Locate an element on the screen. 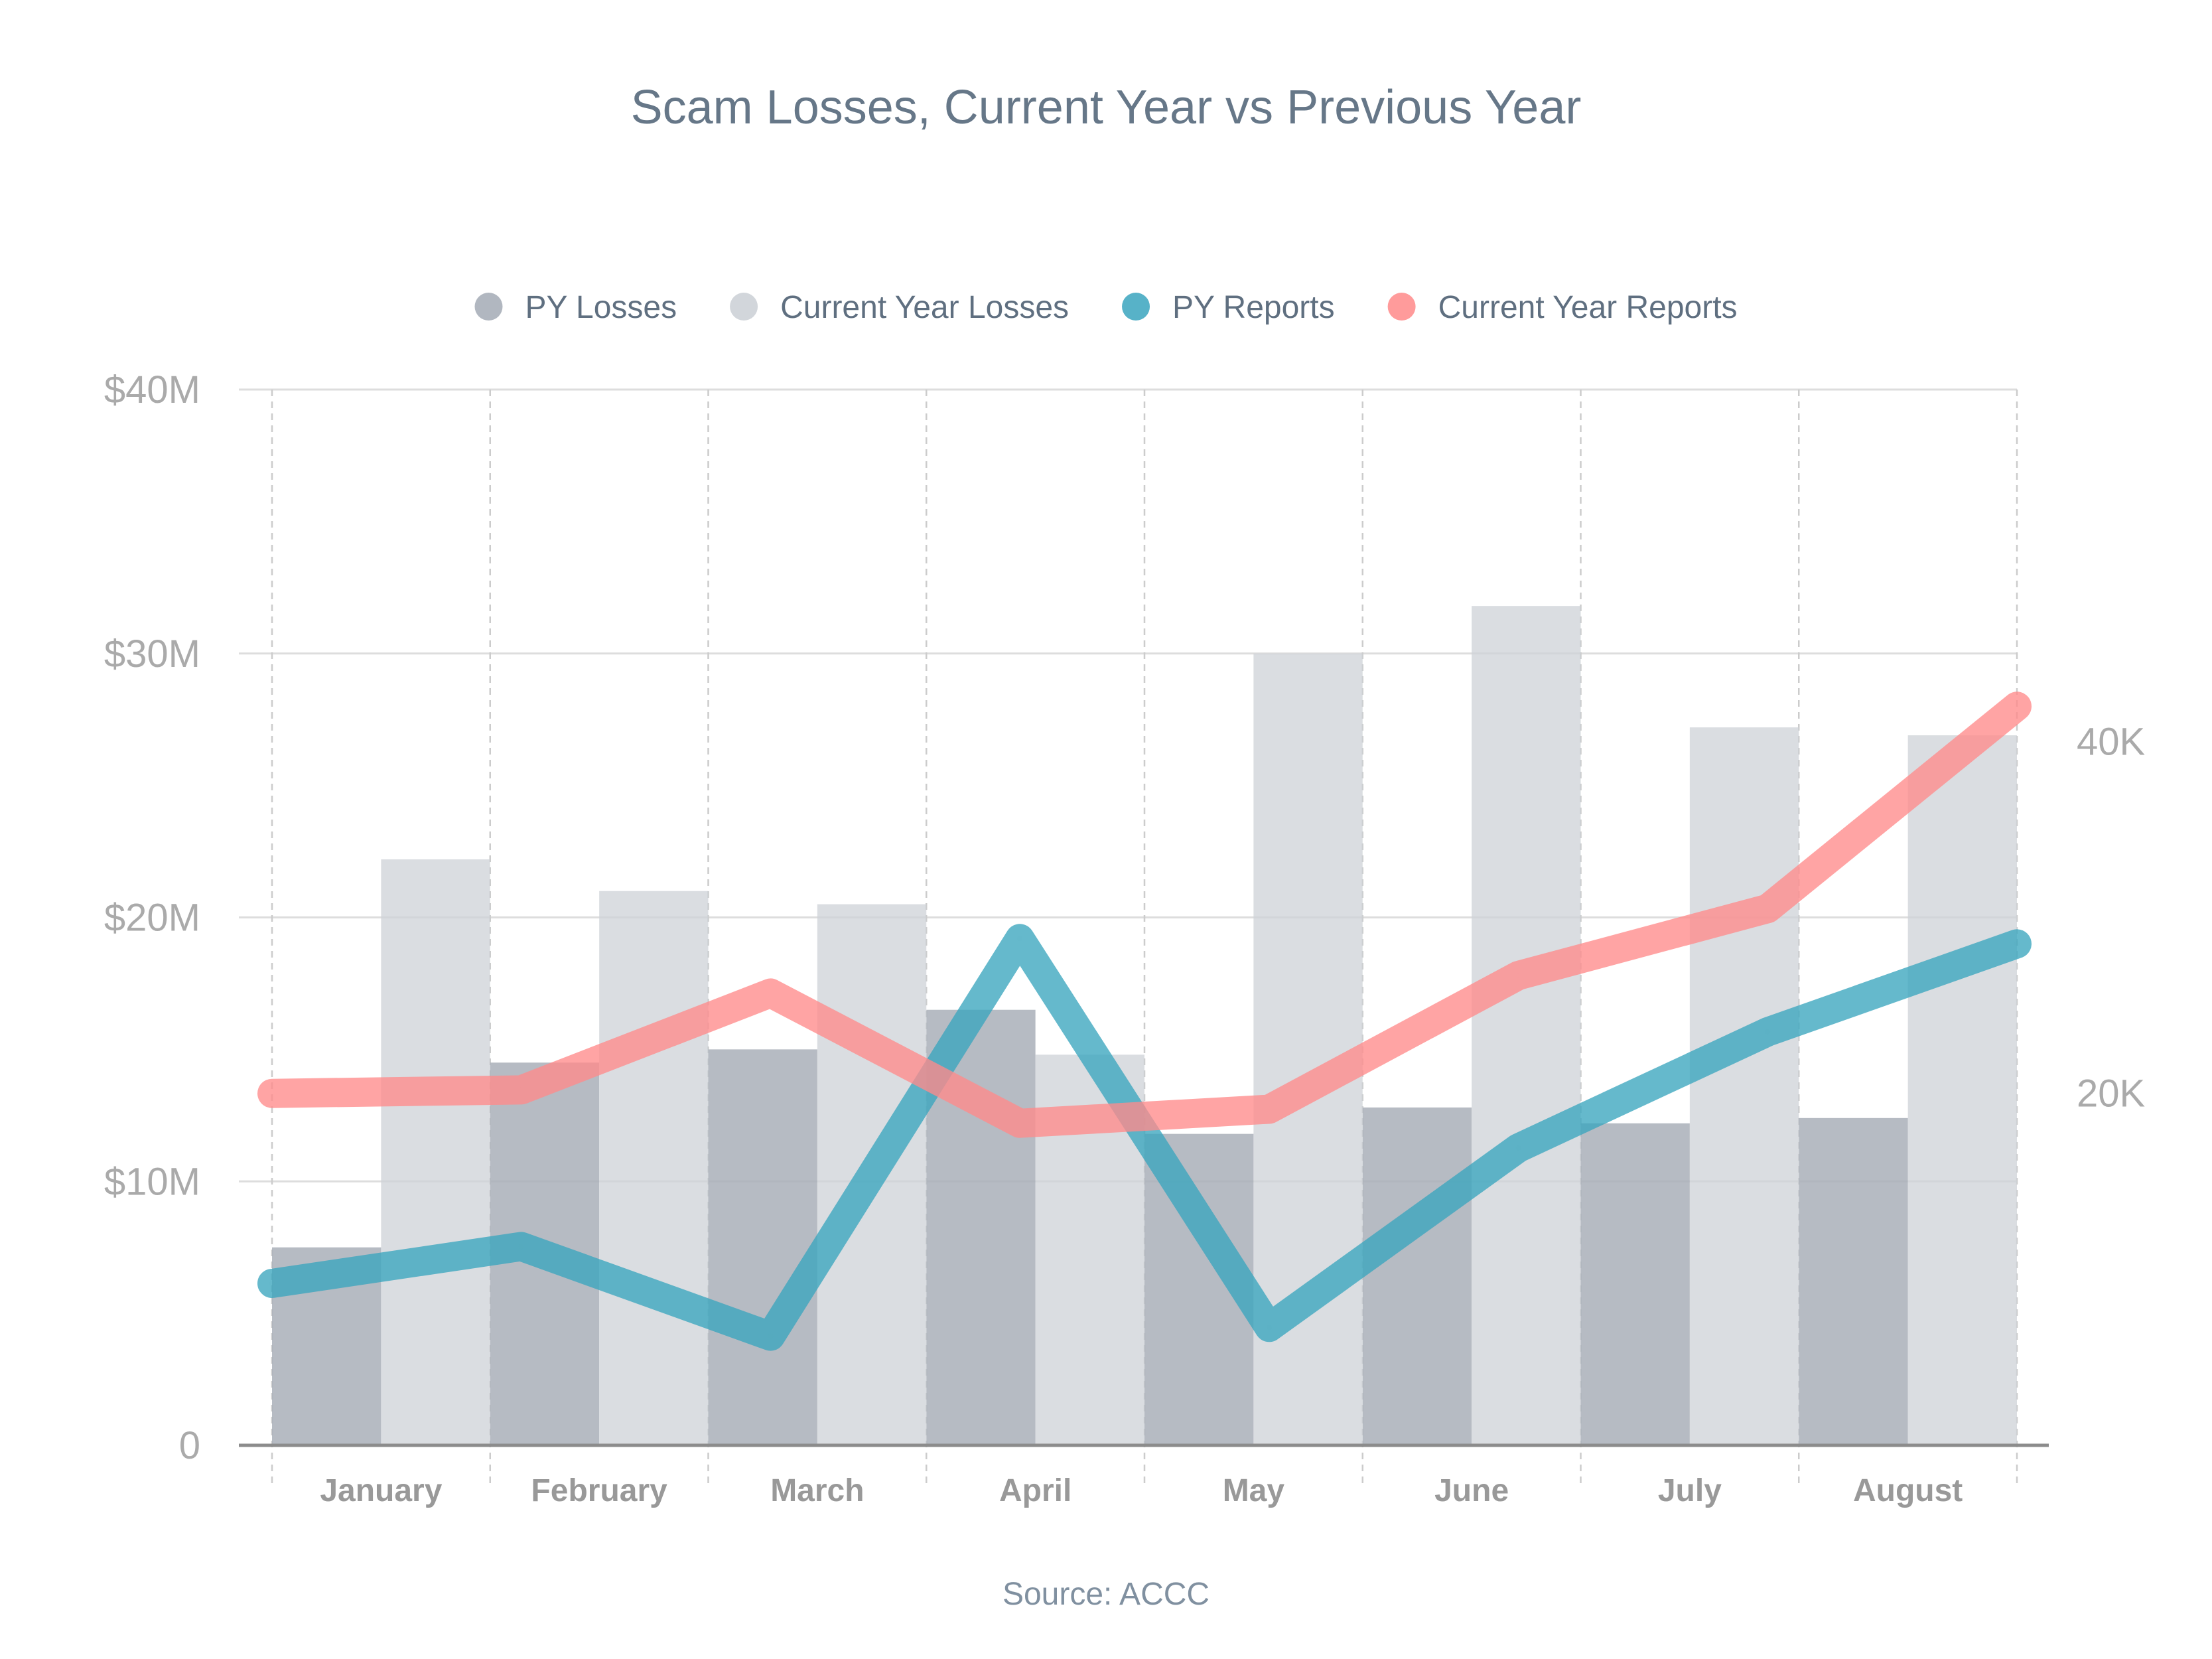 The width and height of the screenshot is (2212, 1659). x-tick-label: February is located at coordinates (599, 1490).